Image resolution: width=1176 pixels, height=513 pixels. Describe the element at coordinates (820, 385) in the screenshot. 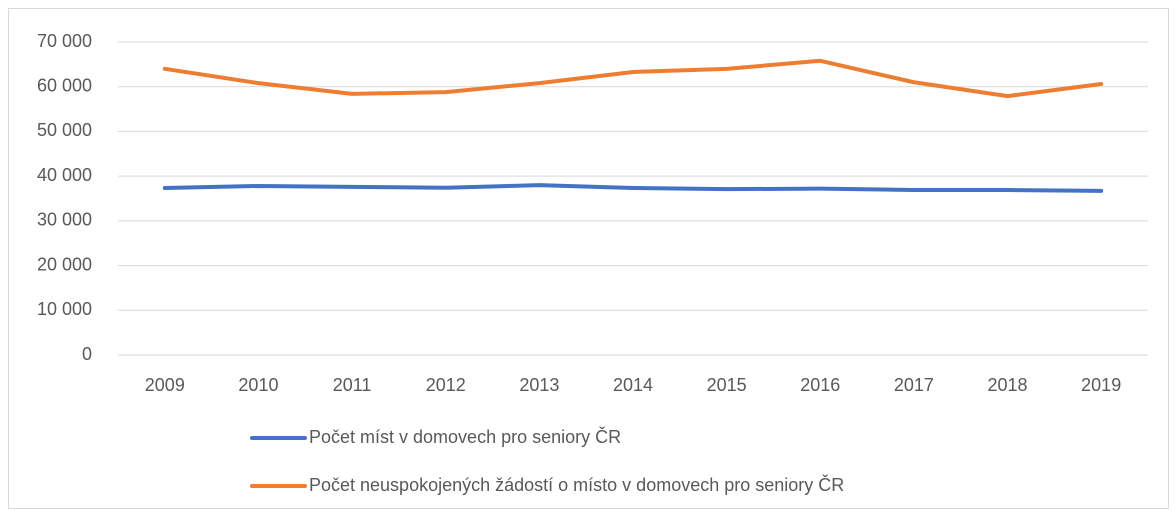

I see `x-tick-label: 2016` at that location.